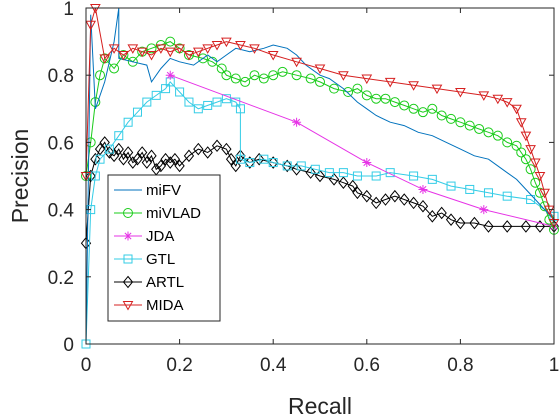  What do you see at coordinates (164, 248) in the screenshot?
I see `legend-box` at bounding box center [164, 248].